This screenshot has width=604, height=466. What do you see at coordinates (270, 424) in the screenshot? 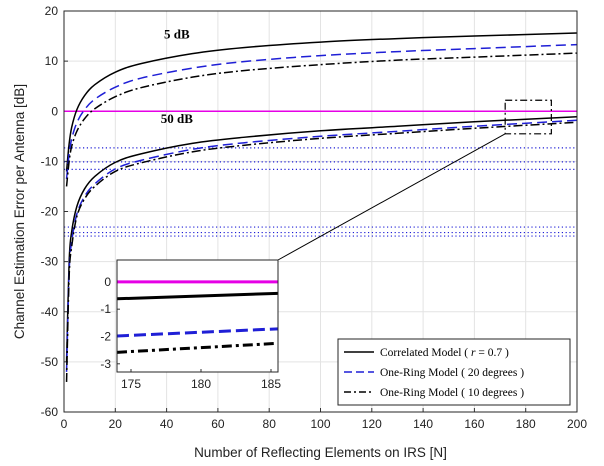
I see `x-tick-label: 80` at bounding box center [270, 424].